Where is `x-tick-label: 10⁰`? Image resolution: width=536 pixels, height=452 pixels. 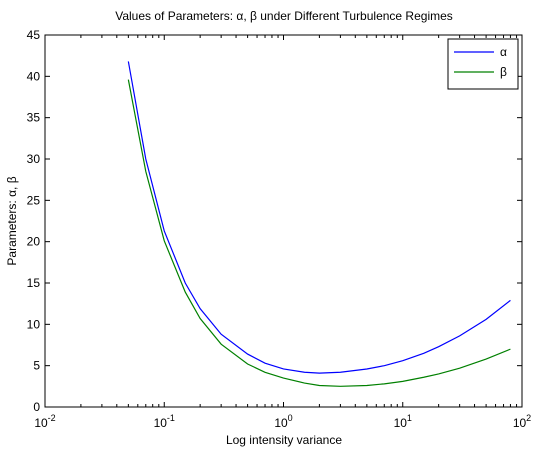
x-tick-label: 10⁰ is located at coordinates (283, 421).